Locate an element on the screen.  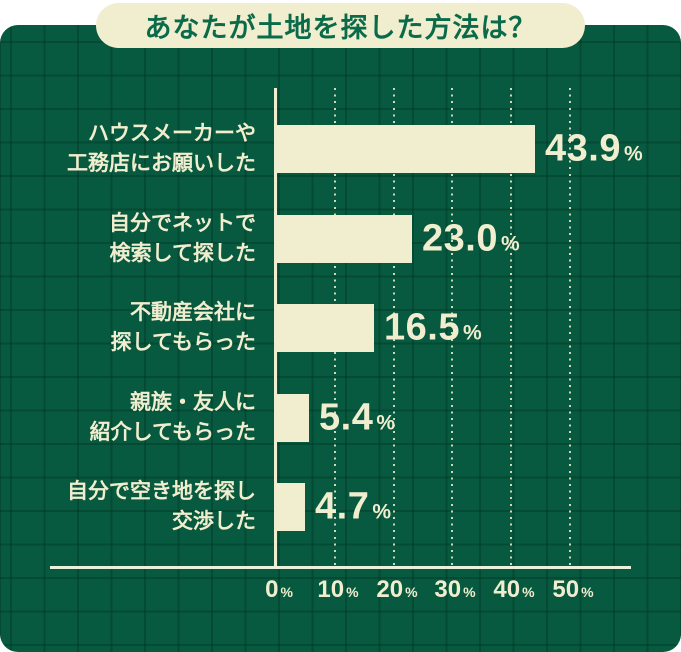
gridline-50-percent is located at coordinates (570, 327).